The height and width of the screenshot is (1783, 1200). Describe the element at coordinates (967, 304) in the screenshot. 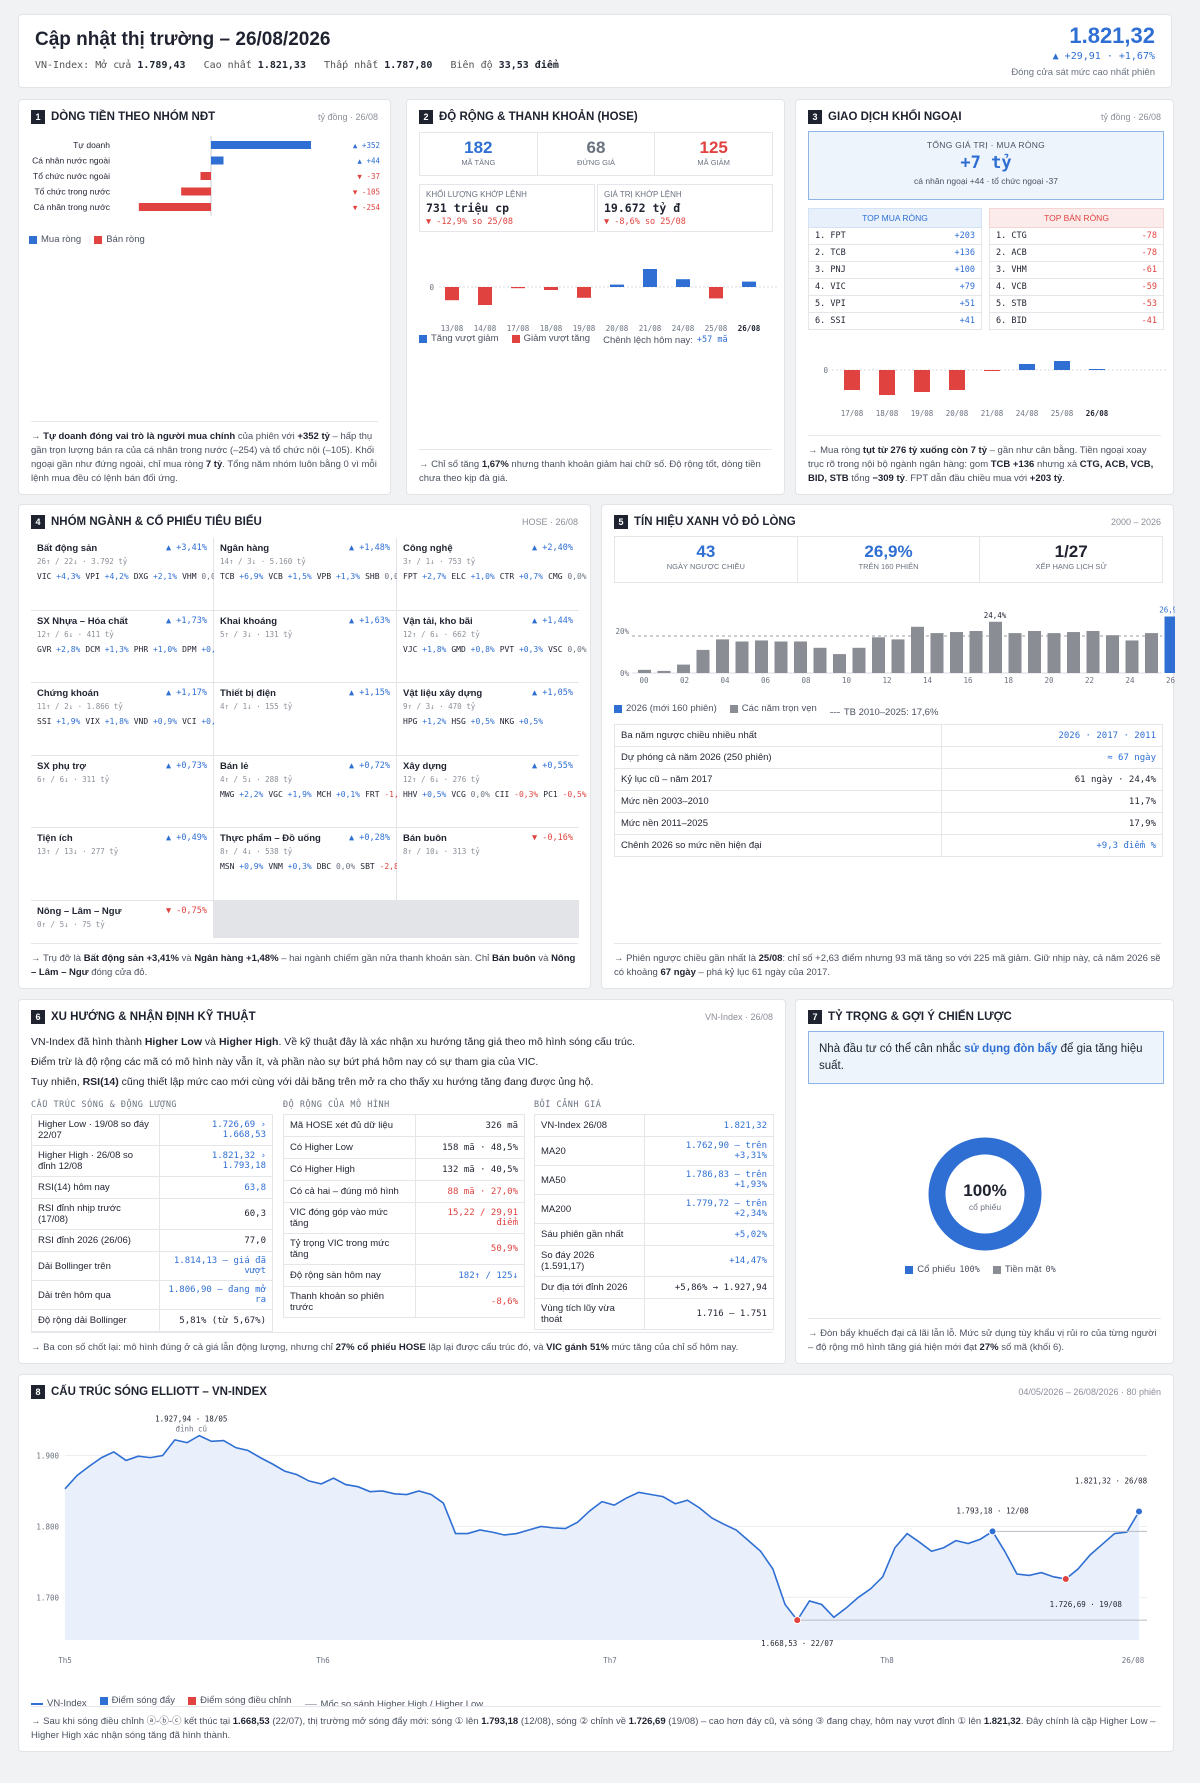

I see `net-value: +51` at that location.